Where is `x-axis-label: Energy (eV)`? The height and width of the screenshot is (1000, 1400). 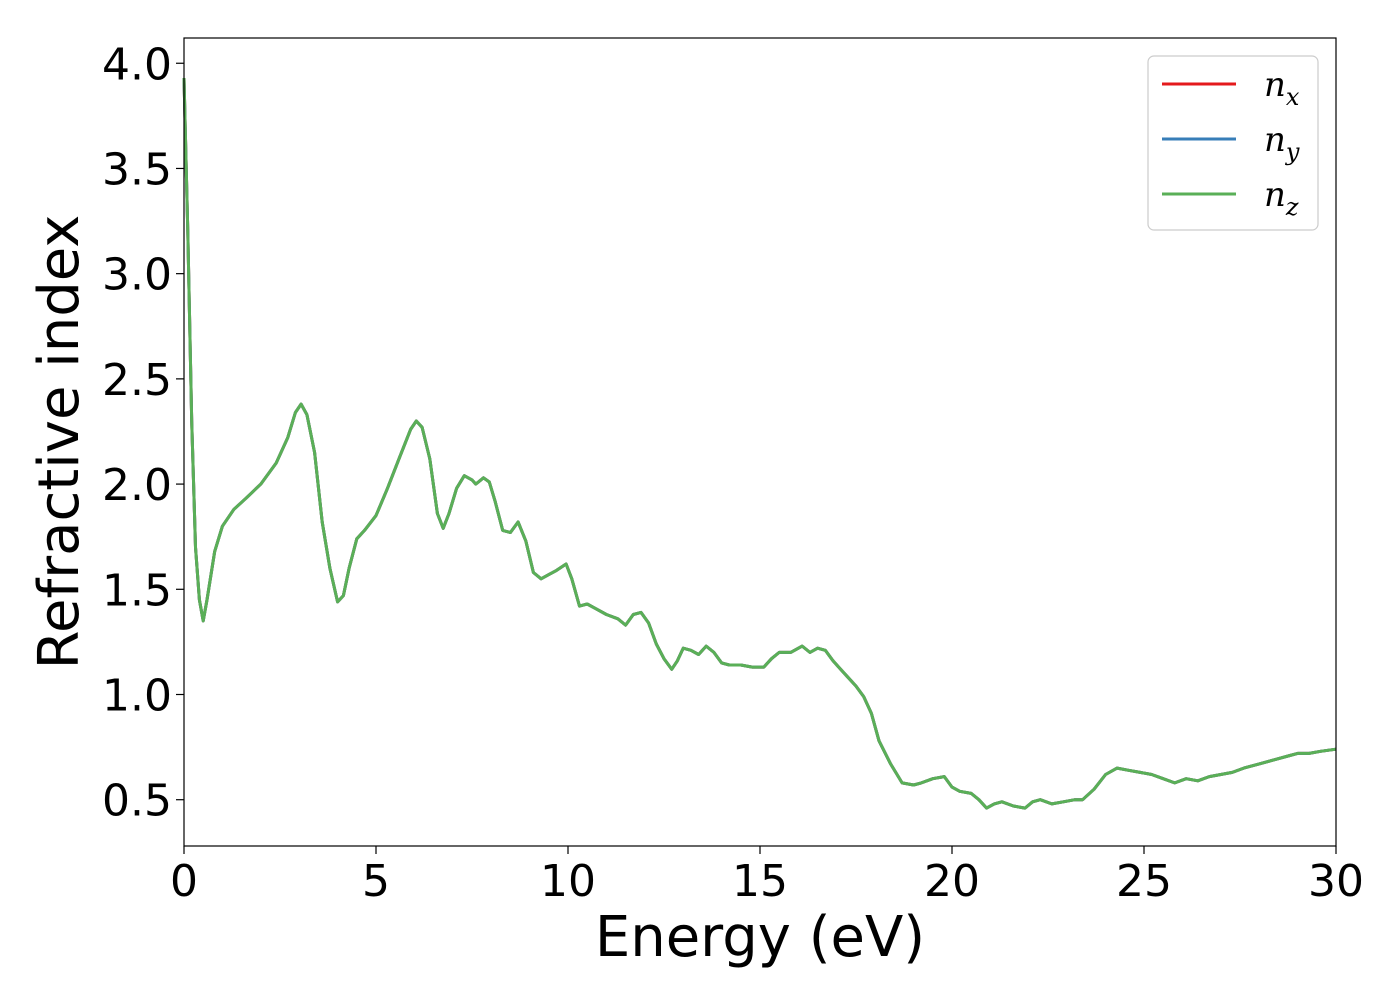 x-axis-label: Energy (eV) is located at coordinates (760, 937).